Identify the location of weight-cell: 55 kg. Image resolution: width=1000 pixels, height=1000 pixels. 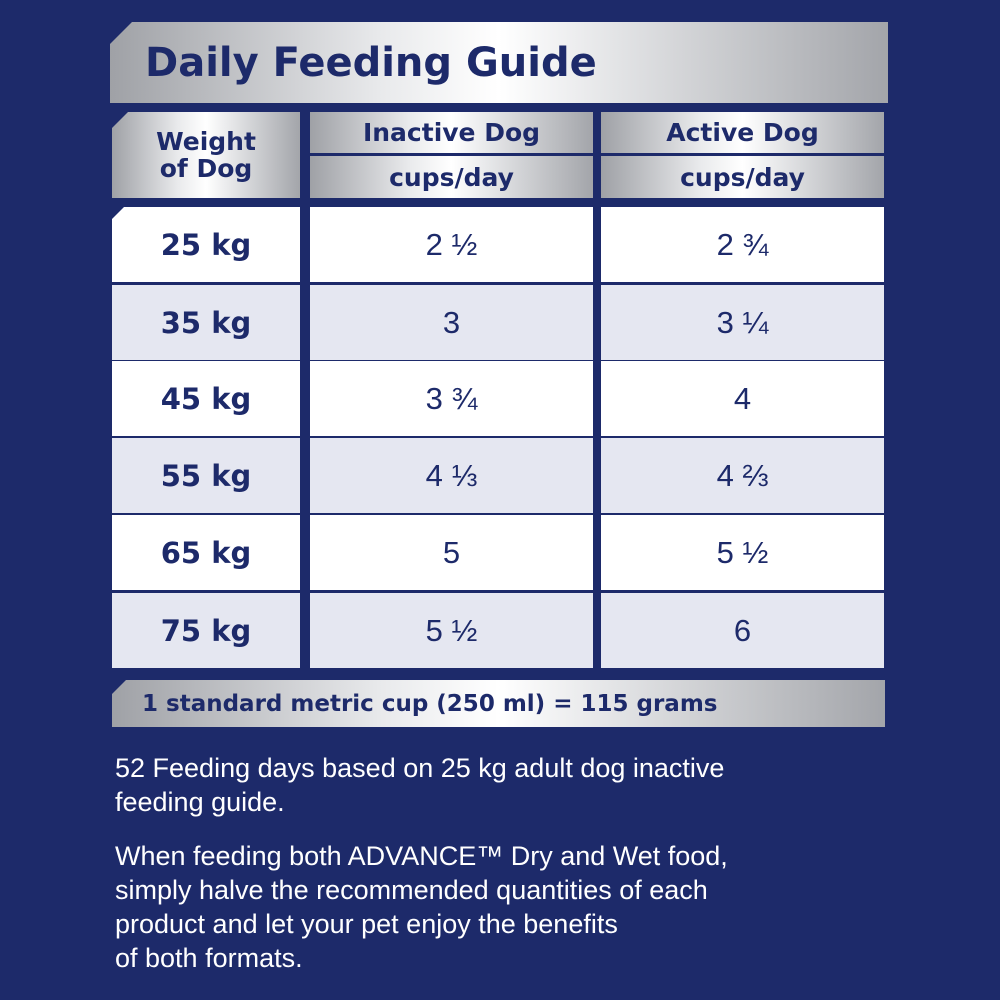
(206, 475).